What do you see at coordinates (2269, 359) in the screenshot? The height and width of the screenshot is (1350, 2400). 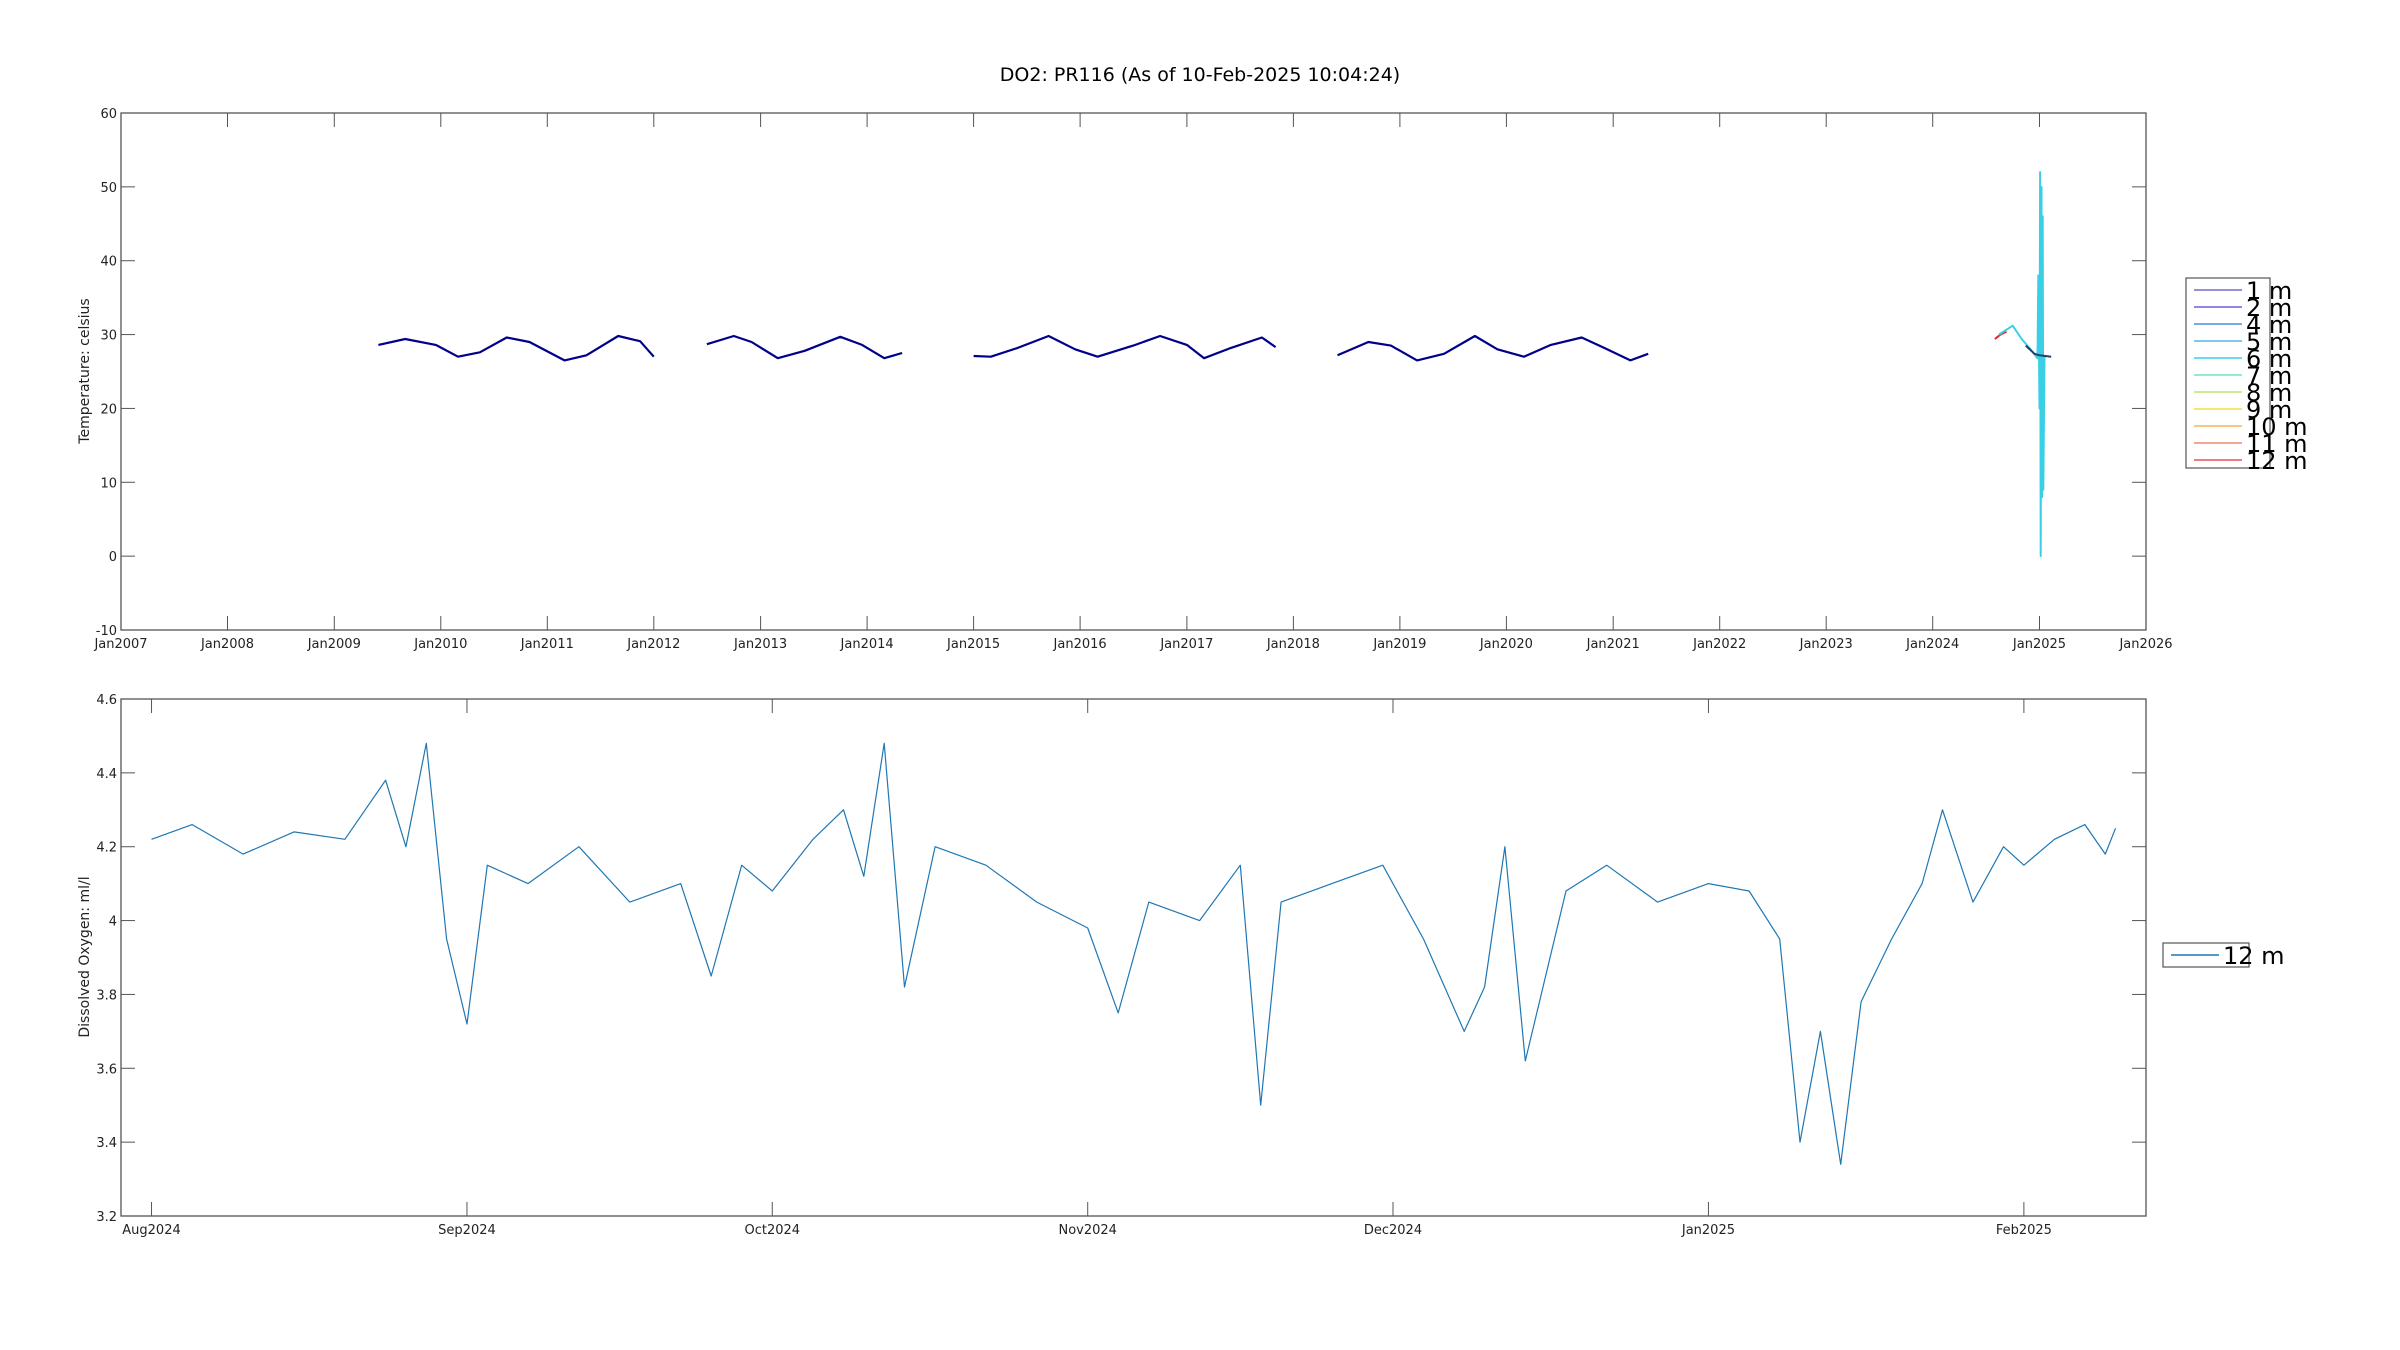 I see `legend-entry: 6 m` at bounding box center [2269, 359].